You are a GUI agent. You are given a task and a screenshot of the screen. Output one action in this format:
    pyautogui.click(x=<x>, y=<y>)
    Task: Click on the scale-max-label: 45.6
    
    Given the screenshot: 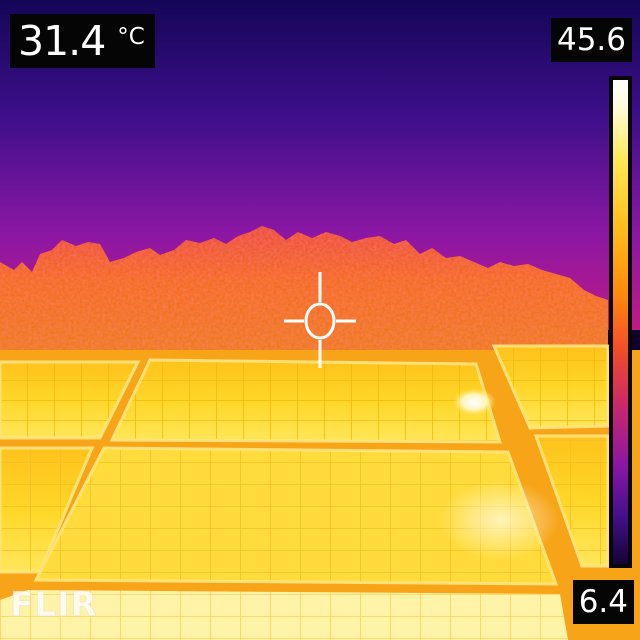 What is the action you would take?
    pyautogui.click(x=591, y=40)
    